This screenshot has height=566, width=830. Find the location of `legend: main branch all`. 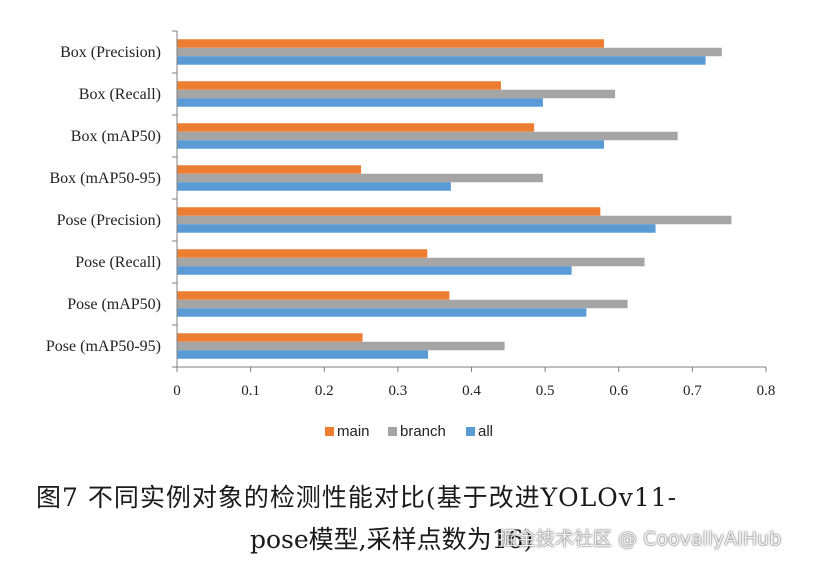

legend: main branch all is located at coordinates (409, 431).